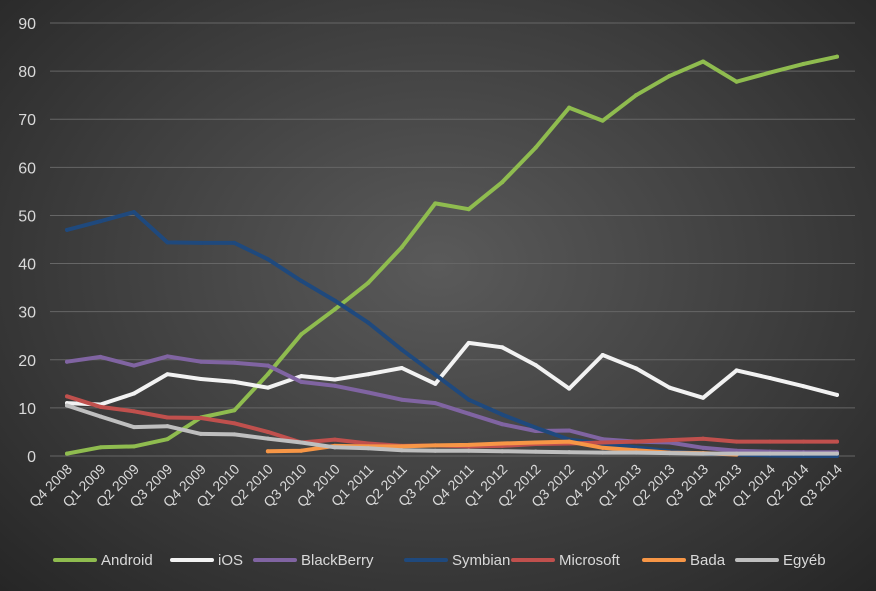  I want to click on legend-label: Egyéb, so click(804, 560).